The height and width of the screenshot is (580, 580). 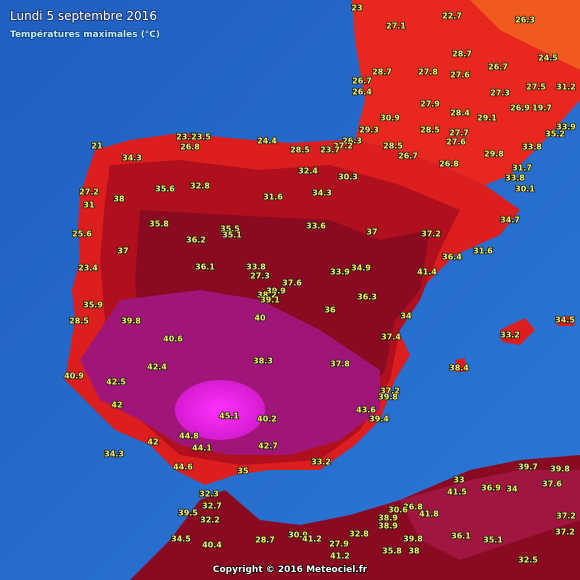 I want to click on temperature-label: 22.7, so click(x=452, y=16).